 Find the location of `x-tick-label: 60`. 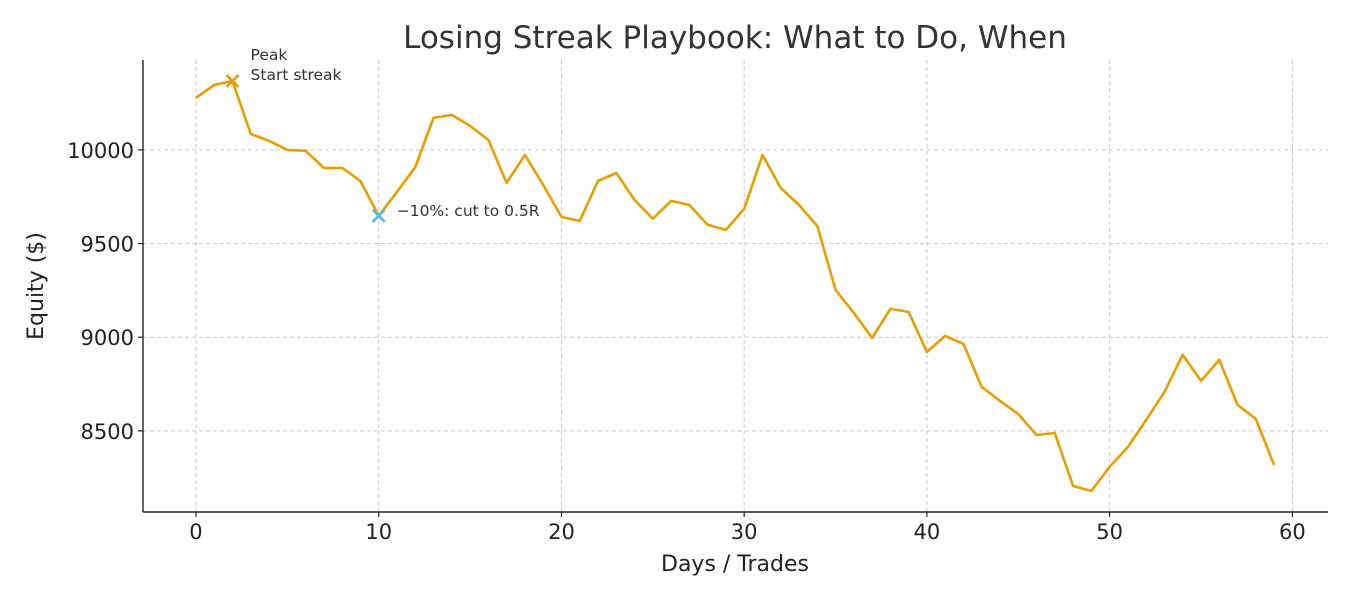

x-tick-label: 60 is located at coordinates (1292, 532).